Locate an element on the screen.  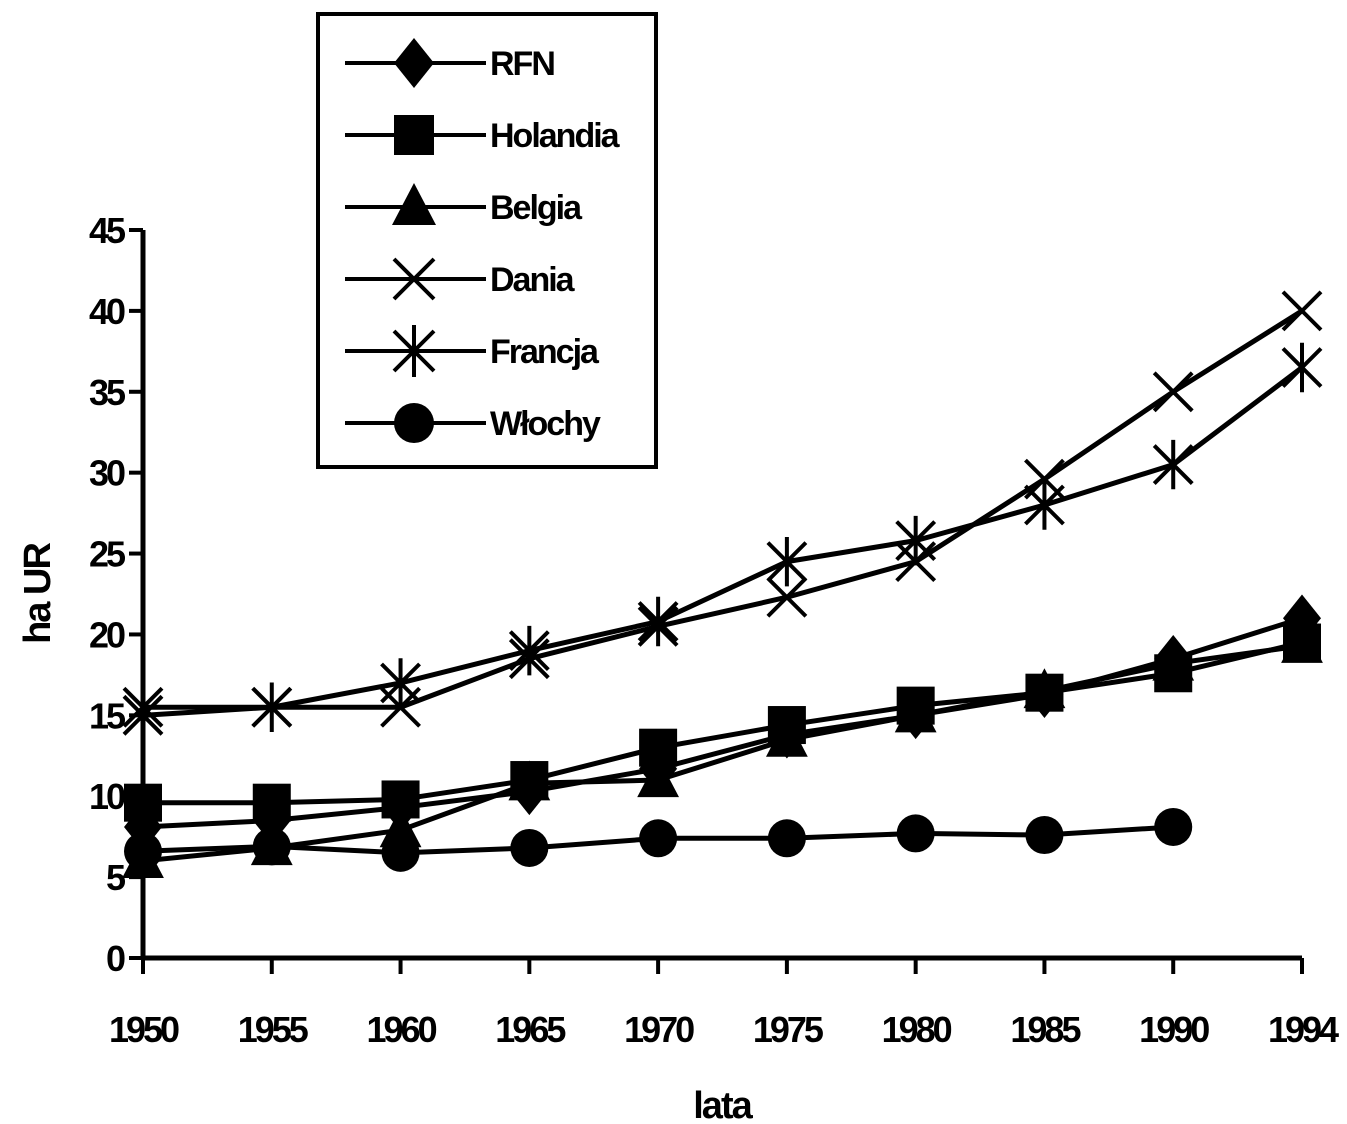
legend: RFN Holandia Belgia Dania Francja Włochy is located at coordinates (487, 240).